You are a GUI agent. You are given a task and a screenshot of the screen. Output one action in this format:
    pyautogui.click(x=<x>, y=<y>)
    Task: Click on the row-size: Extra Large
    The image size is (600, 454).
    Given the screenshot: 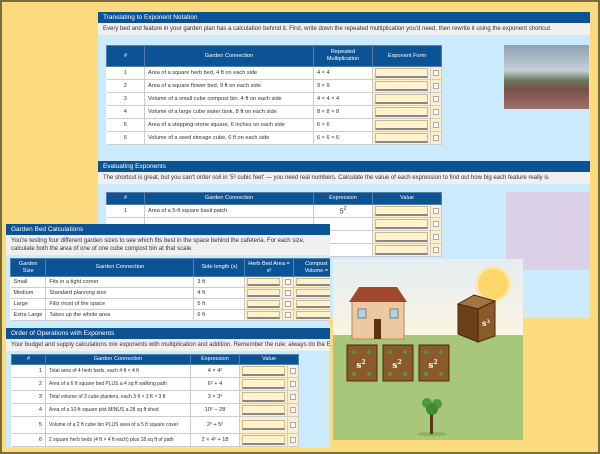 What is the action you would take?
    pyautogui.click(x=28, y=315)
    